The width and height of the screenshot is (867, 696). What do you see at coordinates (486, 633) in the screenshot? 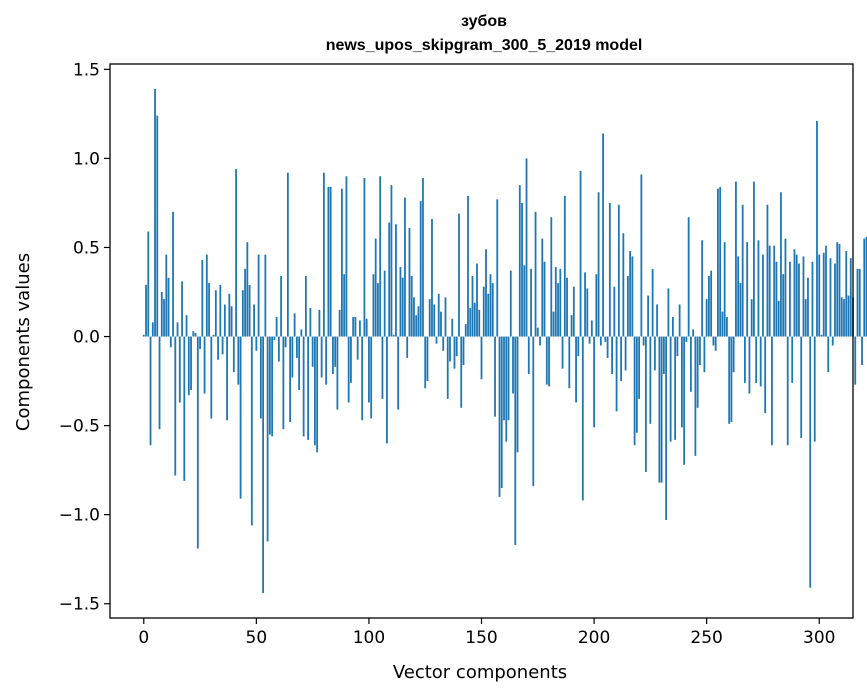
I see `x-axis: 0 50 100 150 200 250 300` at bounding box center [486, 633].